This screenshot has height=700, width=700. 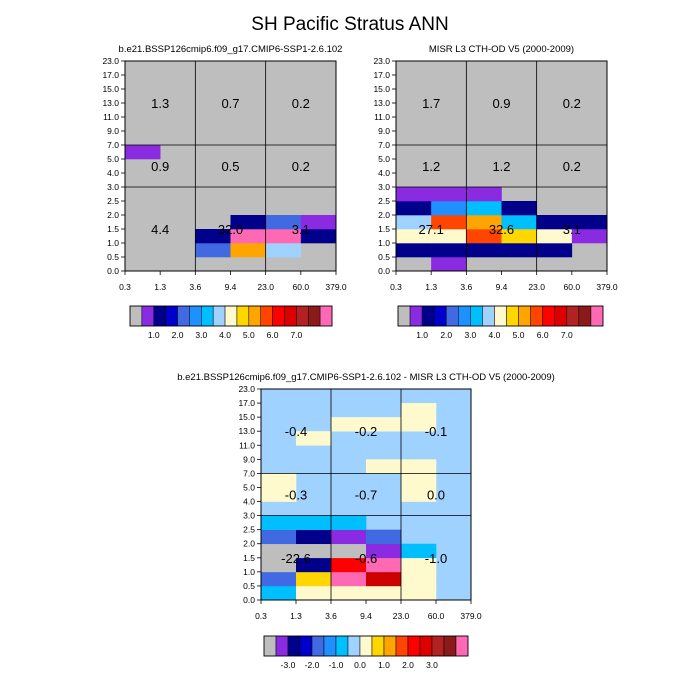 I want to click on region-value-label: -0.3, so click(x=296, y=495).